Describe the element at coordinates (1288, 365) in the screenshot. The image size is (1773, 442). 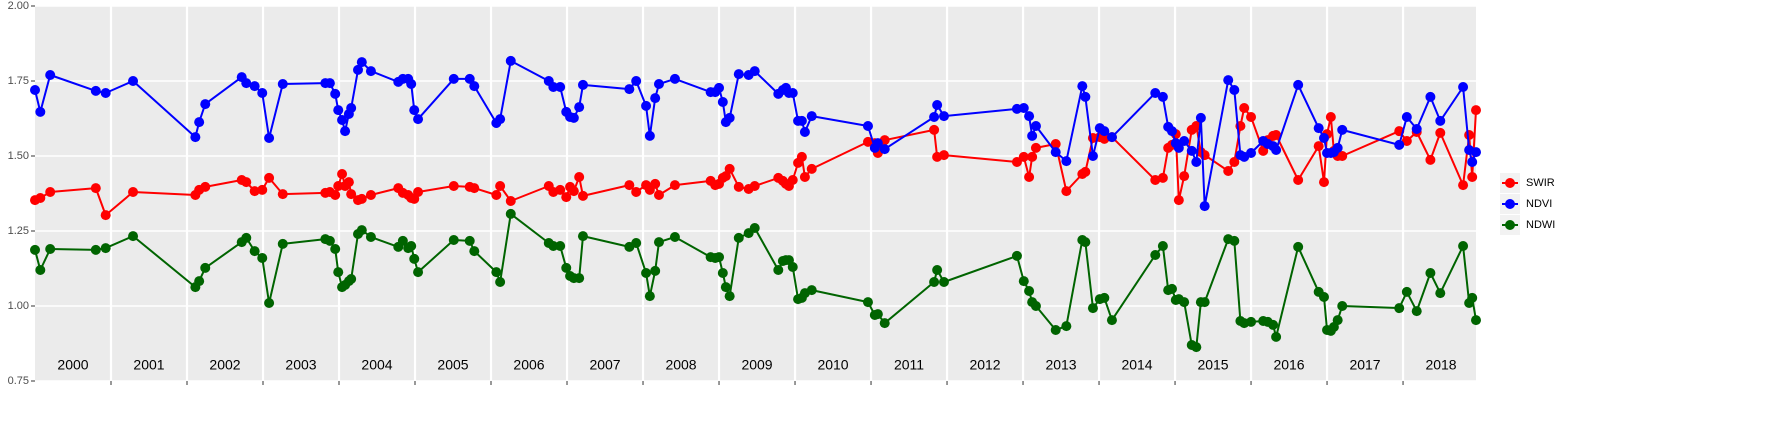
I see `year-label: 2016` at that location.